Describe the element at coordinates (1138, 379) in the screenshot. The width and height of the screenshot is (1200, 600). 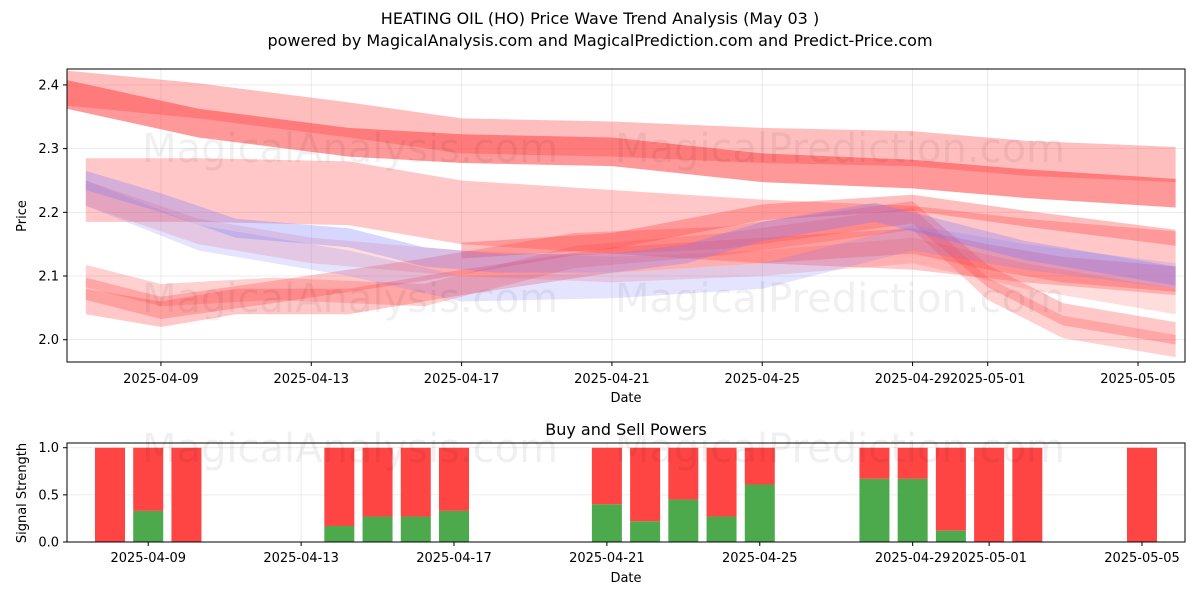
I see `price-x-tick-label: 2025-05-05` at that location.